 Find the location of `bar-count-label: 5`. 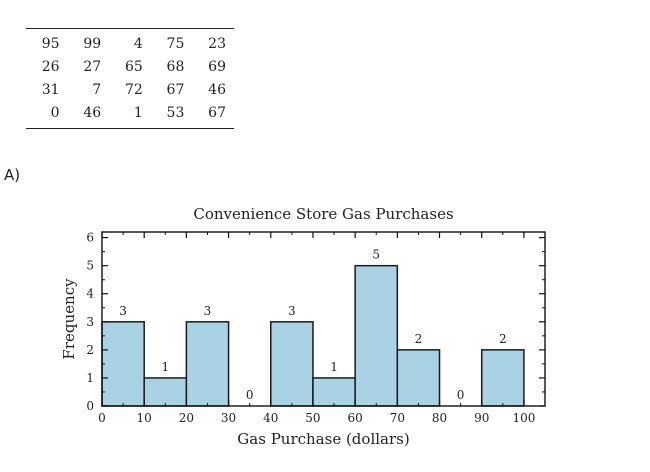

bar-count-label: 5 is located at coordinates (376, 255).